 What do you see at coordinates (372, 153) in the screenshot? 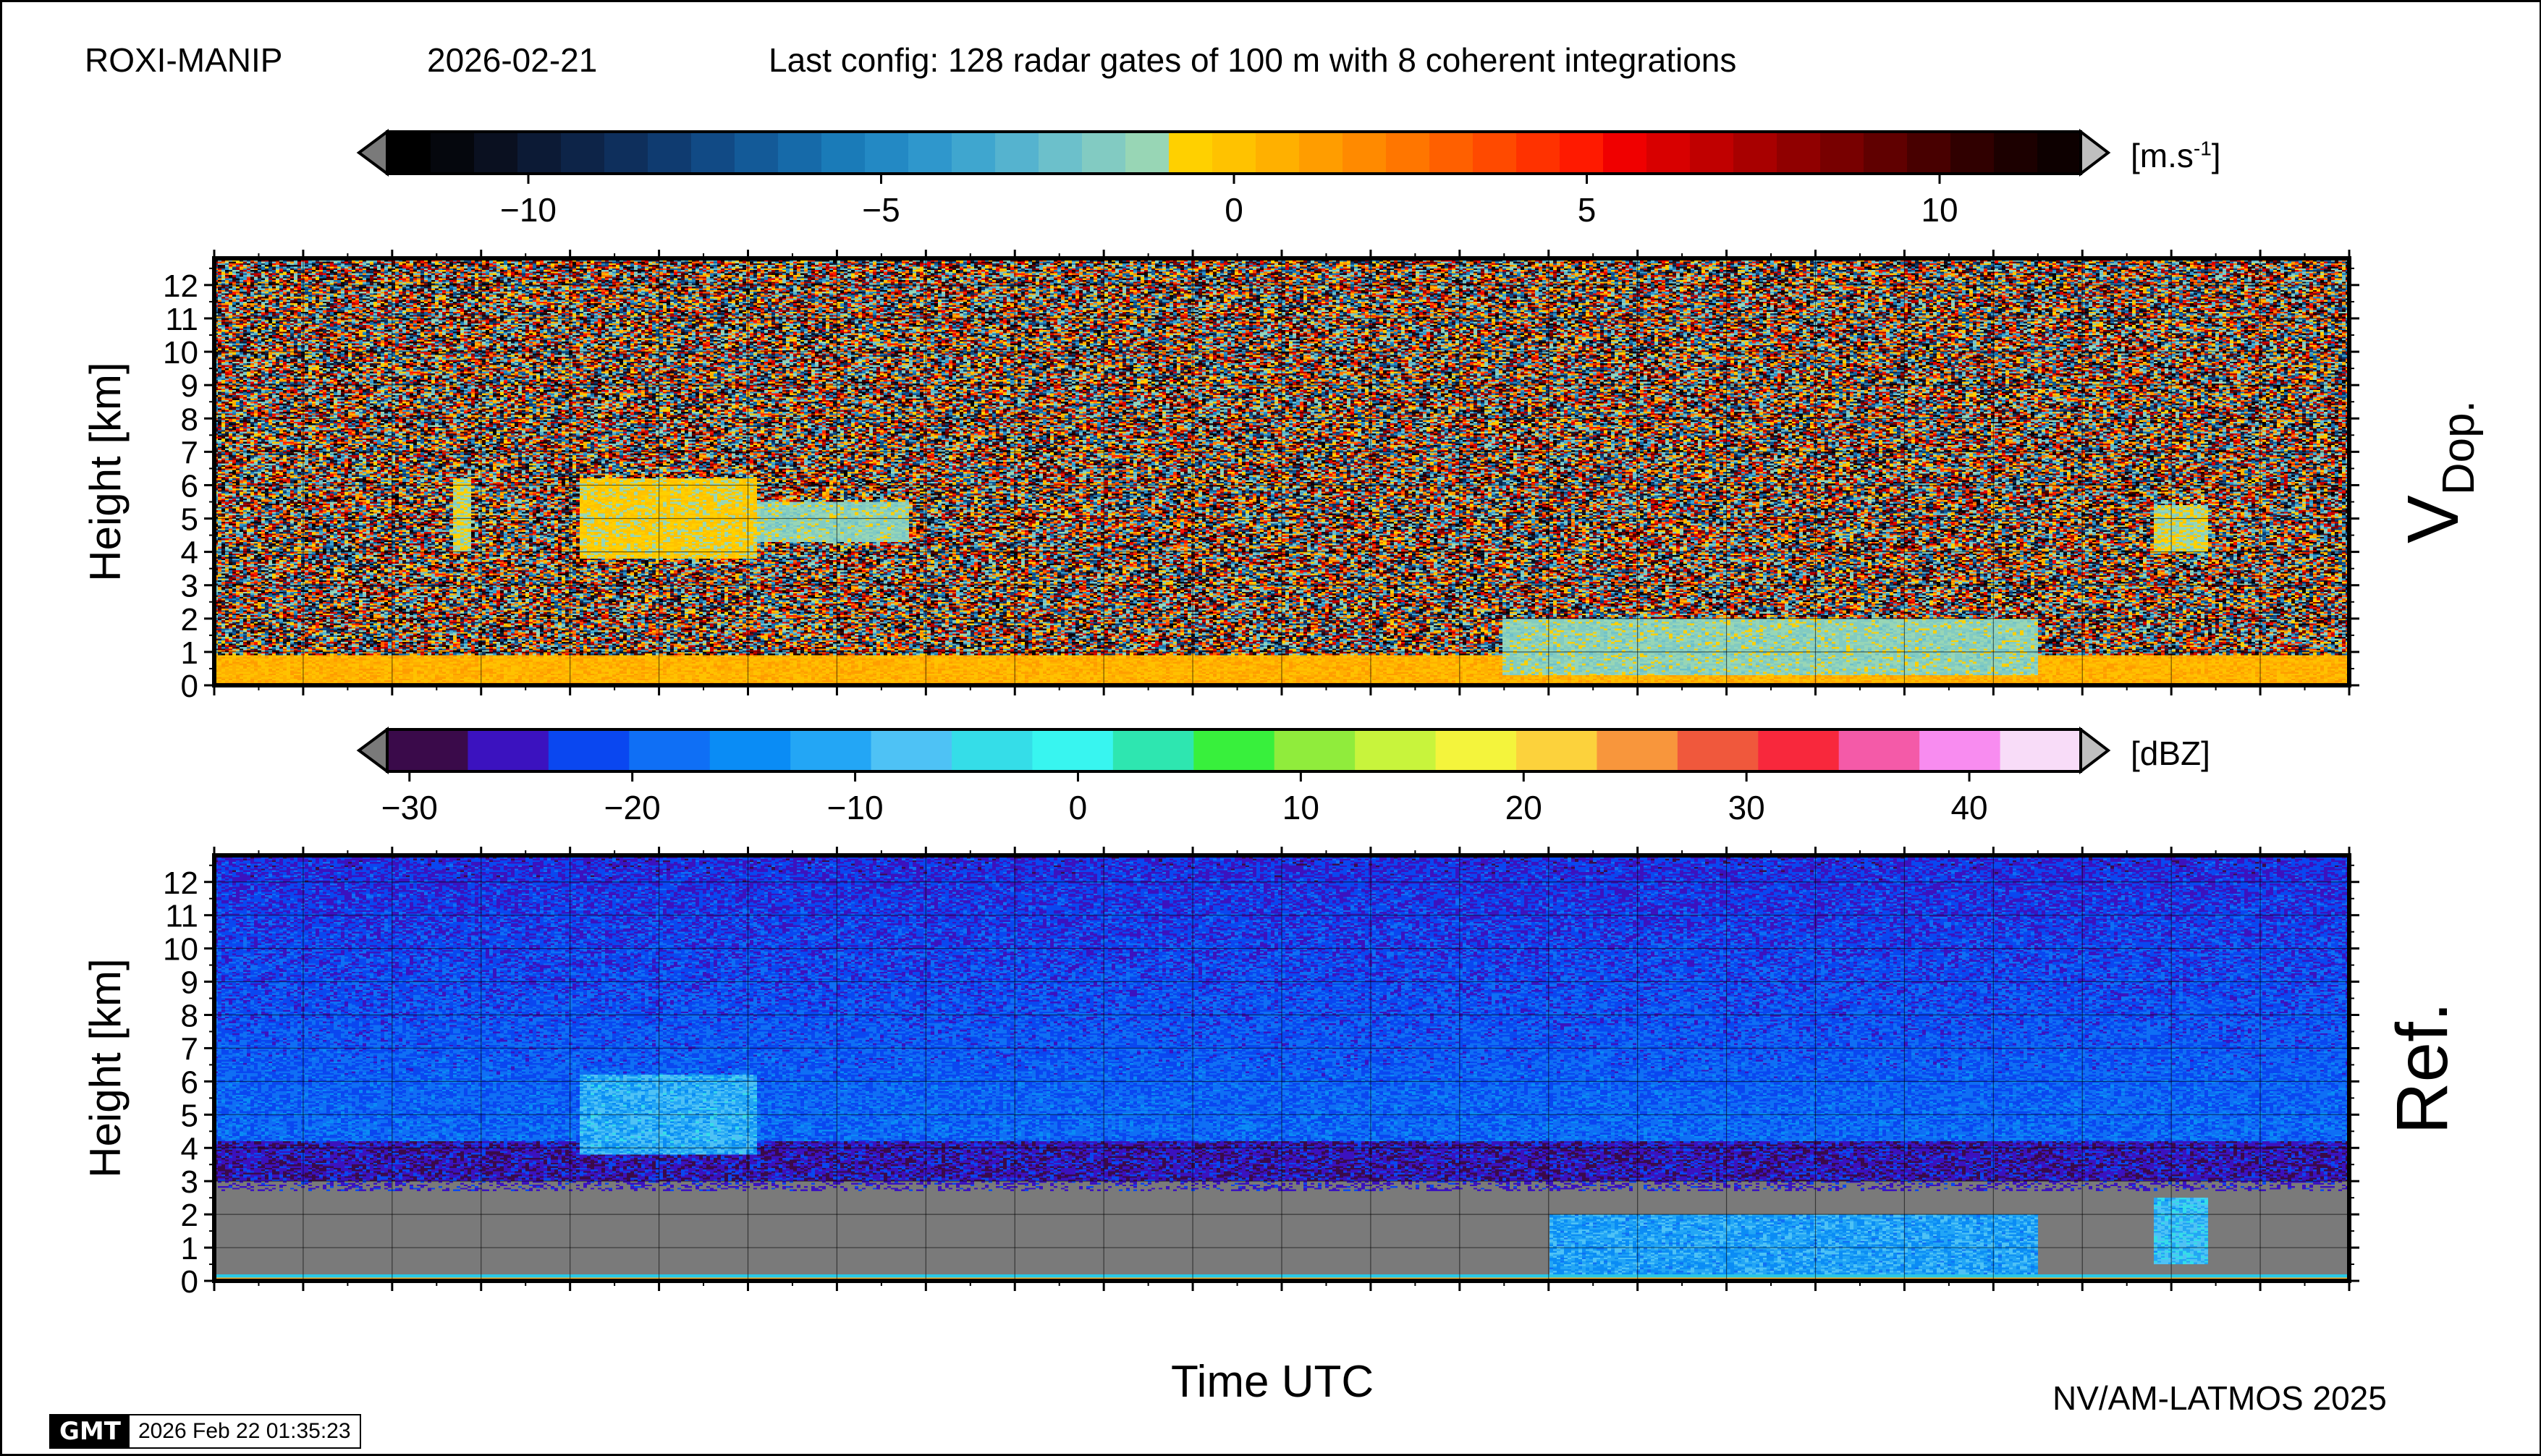
I see `velocity-colorbar-min-triangle` at bounding box center [372, 153].